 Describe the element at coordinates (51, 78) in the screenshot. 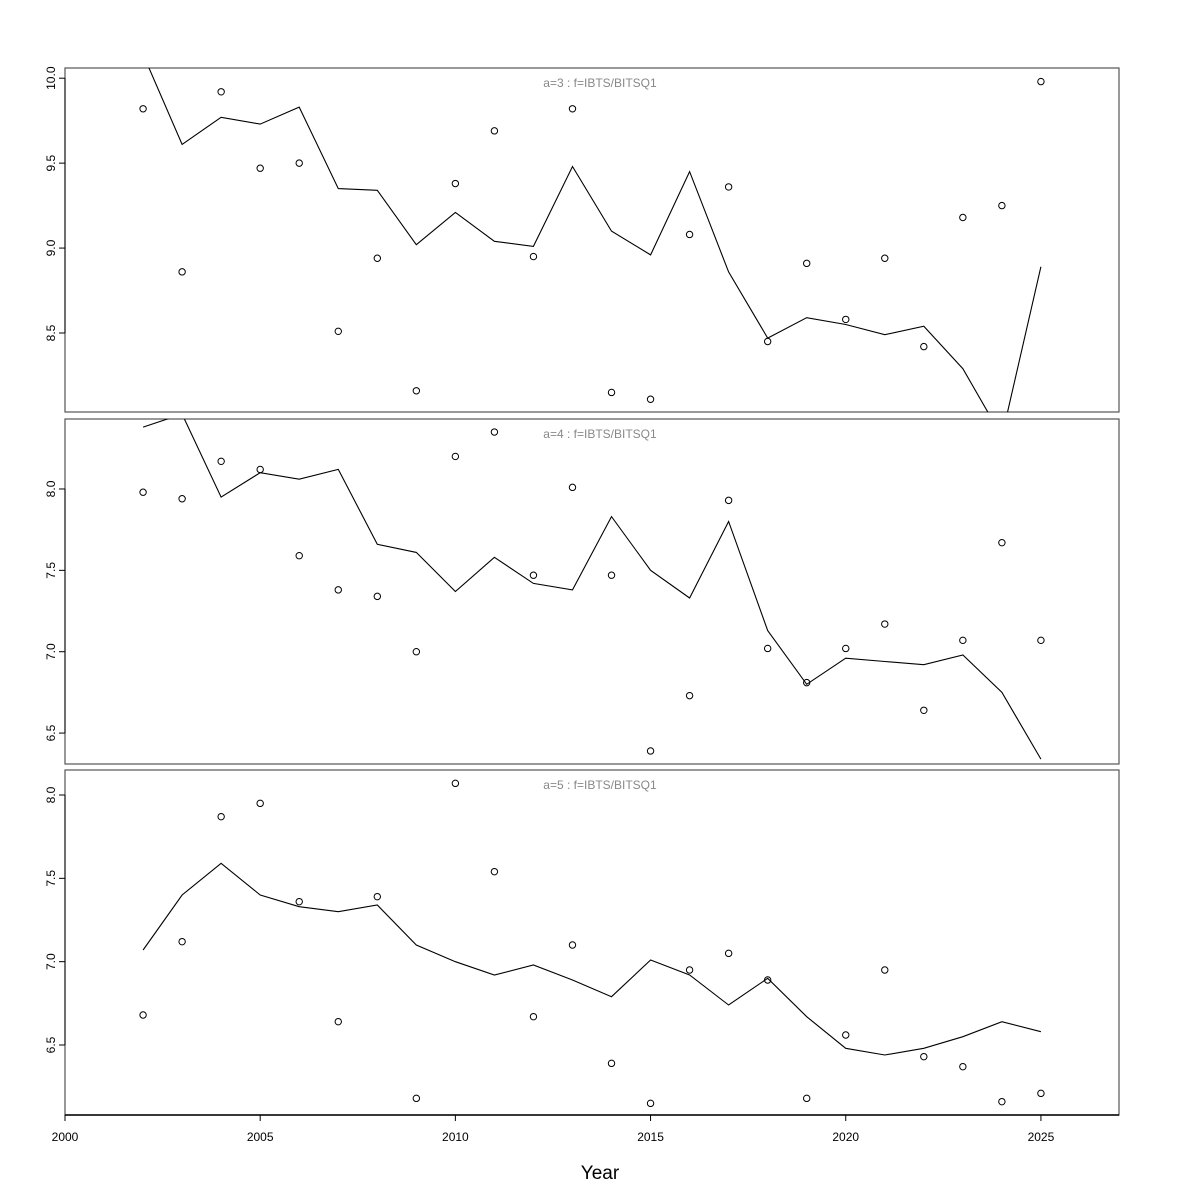

I see `y-tick-label: 10.0` at that location.